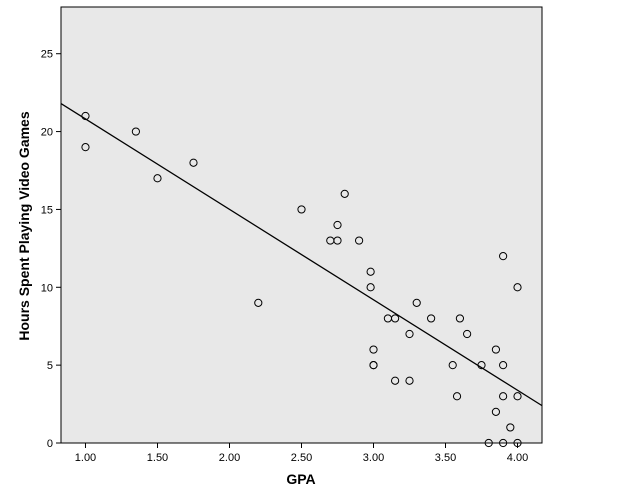 This screenshot has width=629, height=495. Describe the element at coordinates (51, 249) in the screenshot. I see `y-axis: 0 5 10 15 20 25` at that location.